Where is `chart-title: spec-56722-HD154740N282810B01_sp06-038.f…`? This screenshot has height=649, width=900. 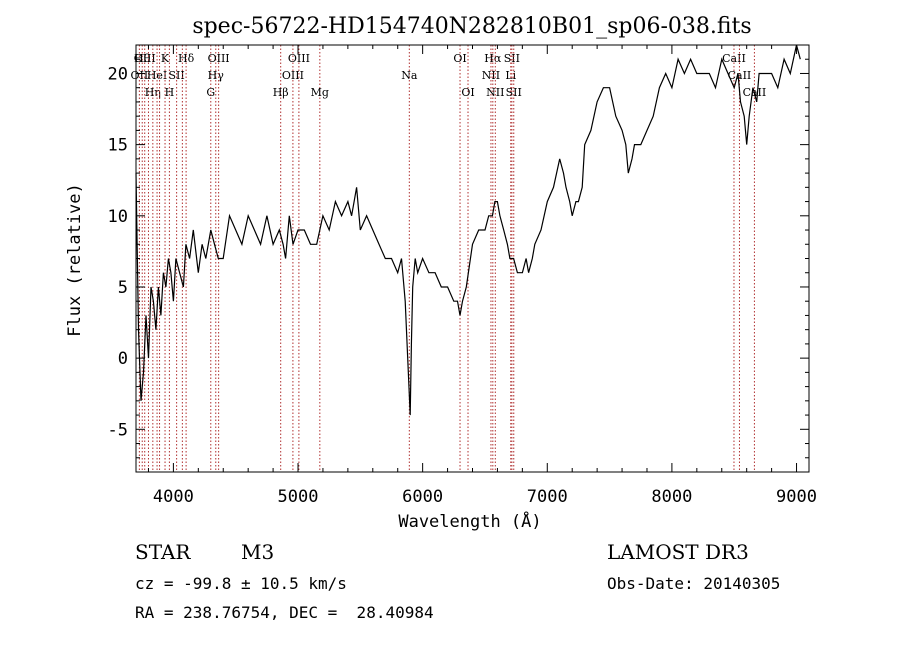 chart-title: spec-56722-HD154740N282810B01_sp06-038.f… is located at coordinates (471, 26).